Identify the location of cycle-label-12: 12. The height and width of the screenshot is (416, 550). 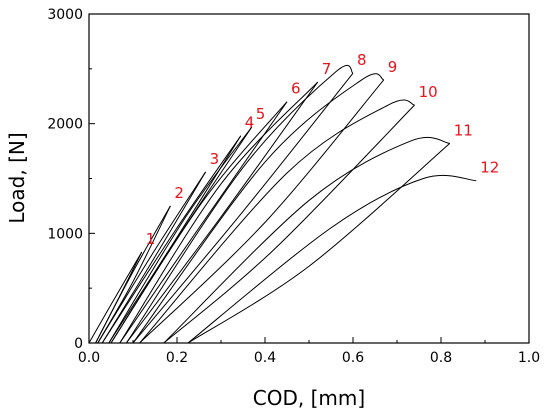
(489, 168).